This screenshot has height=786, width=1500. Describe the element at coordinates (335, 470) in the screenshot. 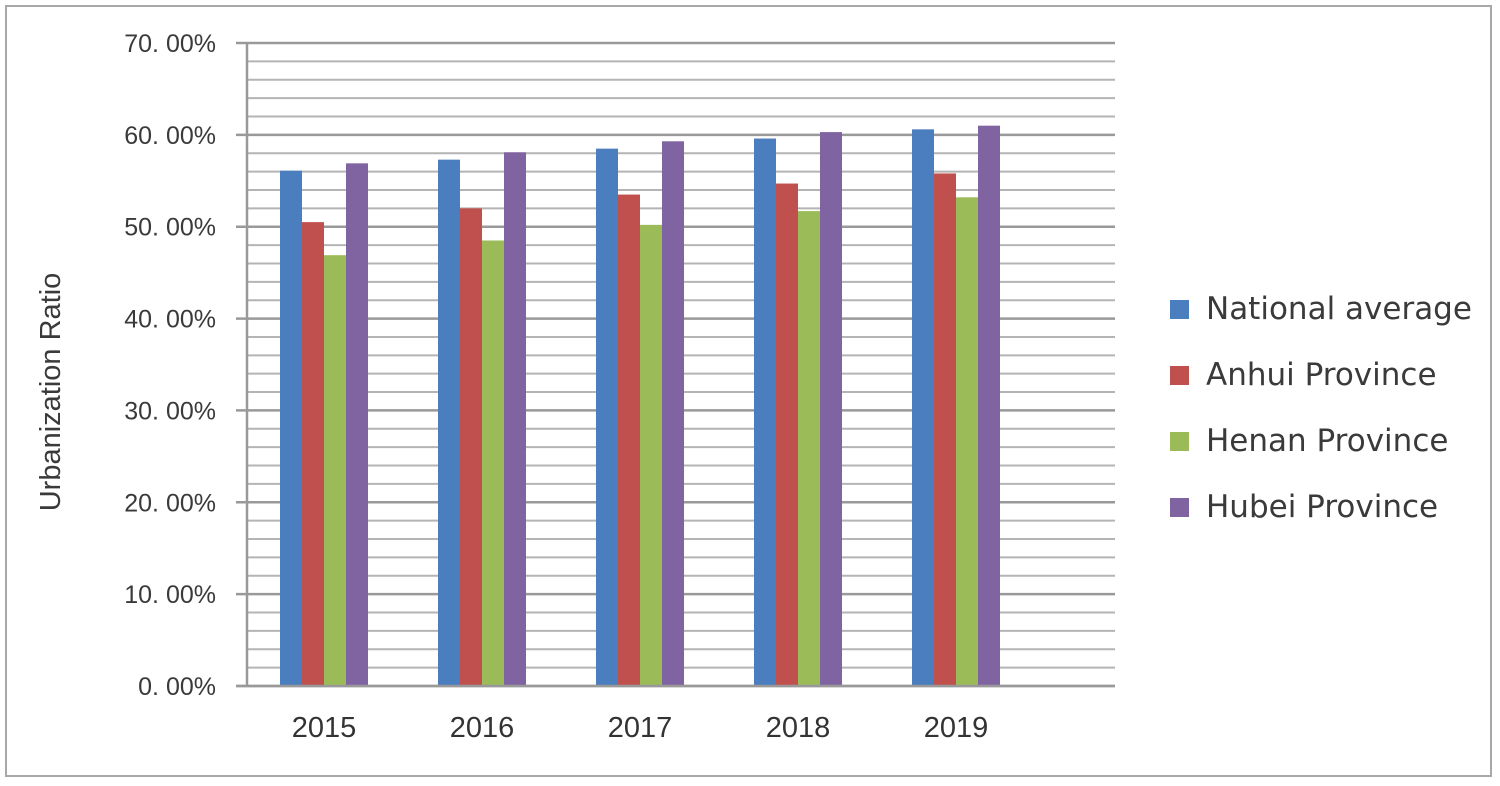

I see `bar-henan-province-2015` at that location.